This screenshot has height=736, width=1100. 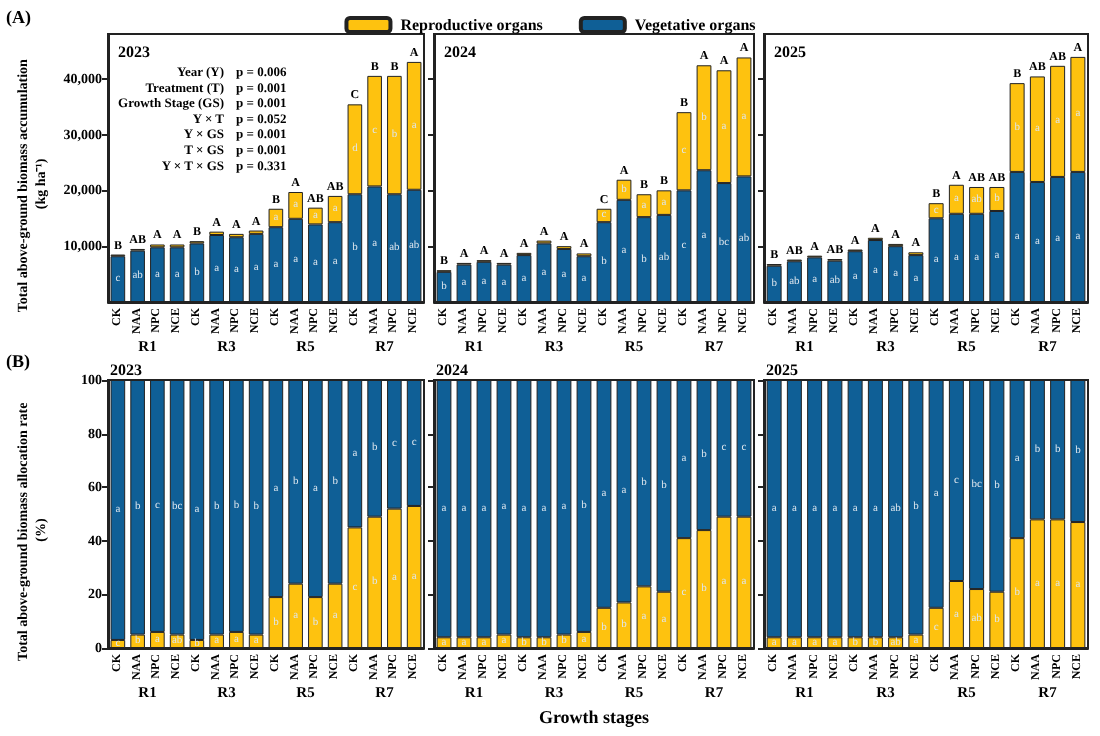 What do you see at coordinates (126, 370) in the screenshot?
I see `chart-title: 2023` at bounding box center [126, 370].